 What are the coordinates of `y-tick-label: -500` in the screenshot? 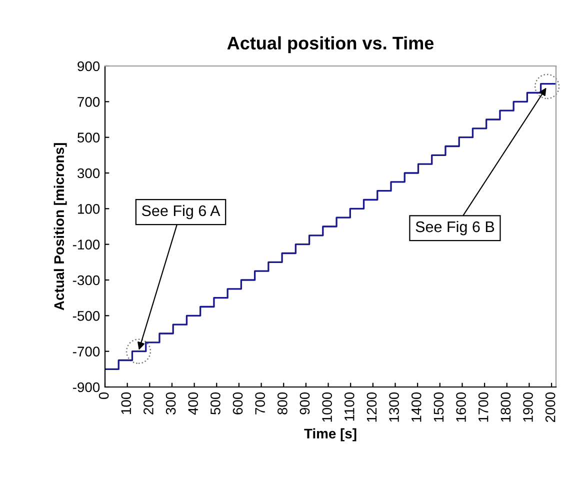 It's located at (86, 316).